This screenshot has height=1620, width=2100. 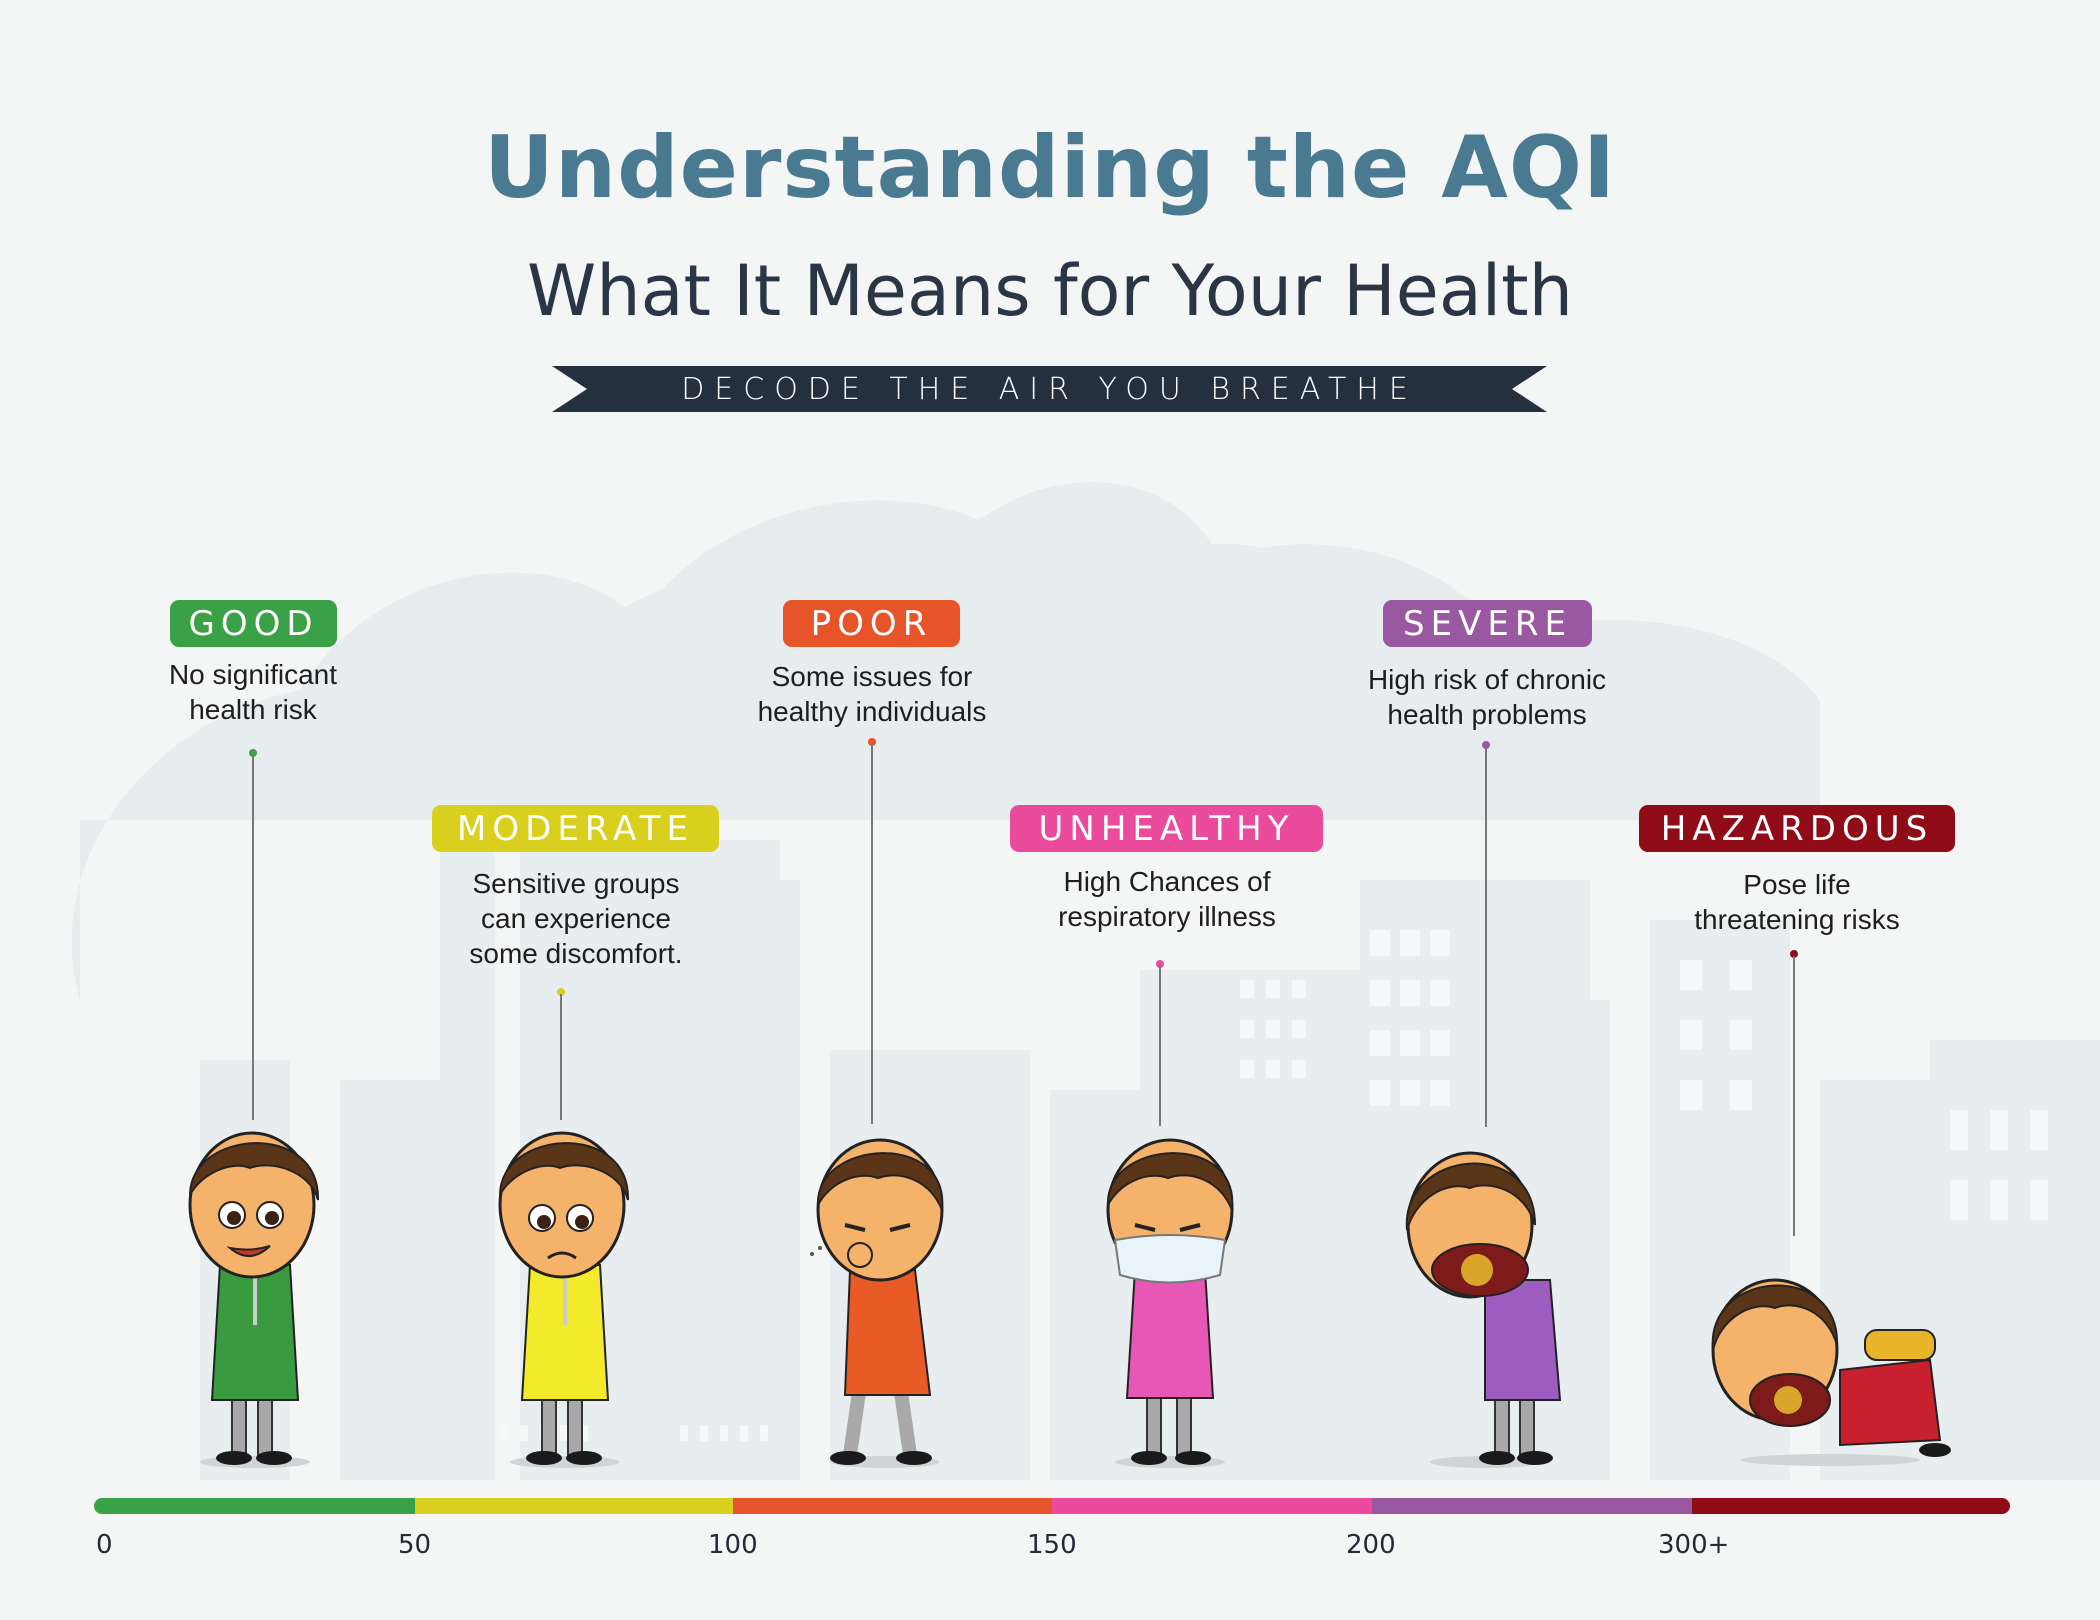 What do you see at coordinates (872, 742) in the screenshot?
I see `pin-dot-poor` at bounding box center [872, 742].